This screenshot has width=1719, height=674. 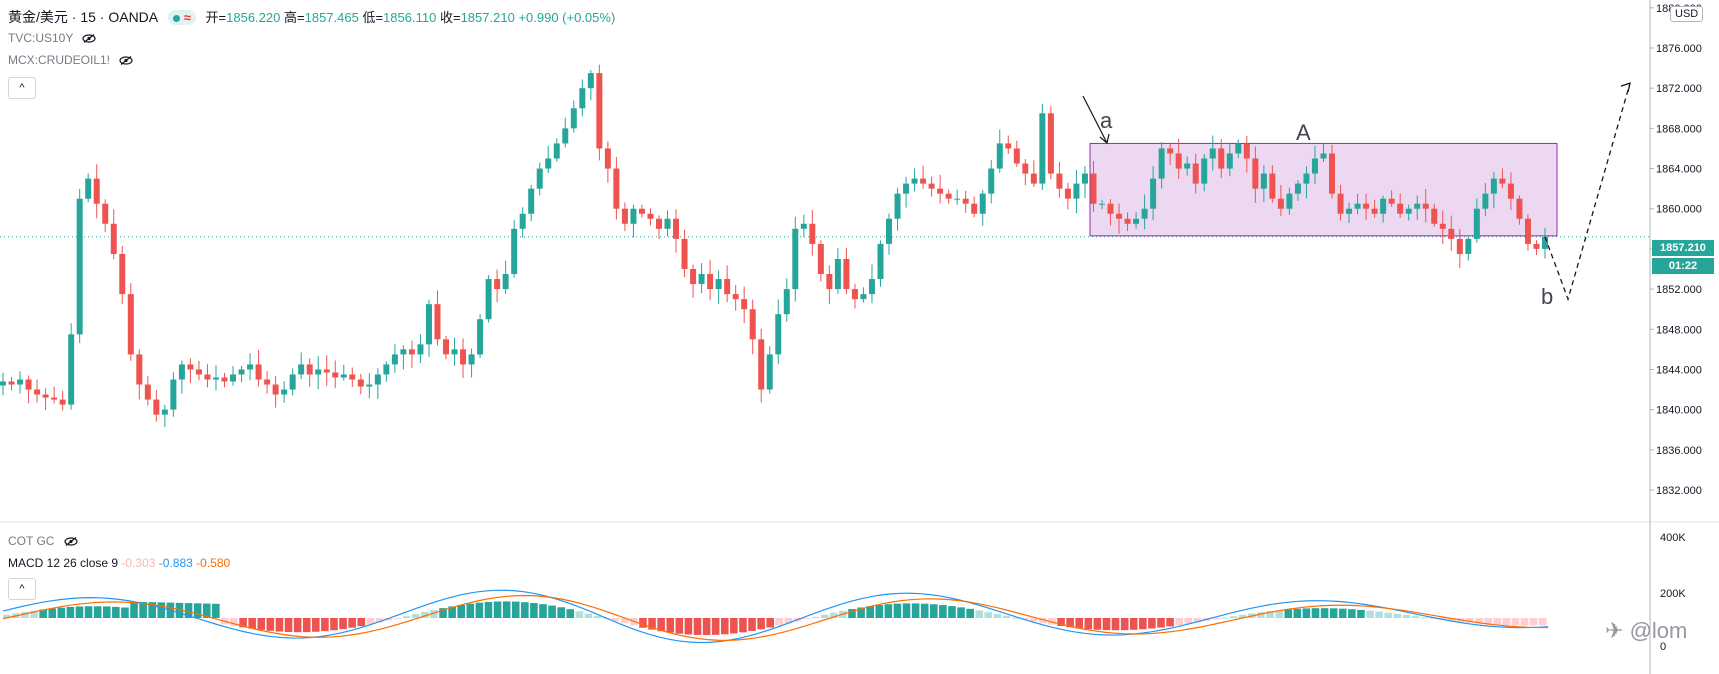 I want to click on overlay-mcx: MCX:CRUDEOIL1!, so click(x=70, y=60).